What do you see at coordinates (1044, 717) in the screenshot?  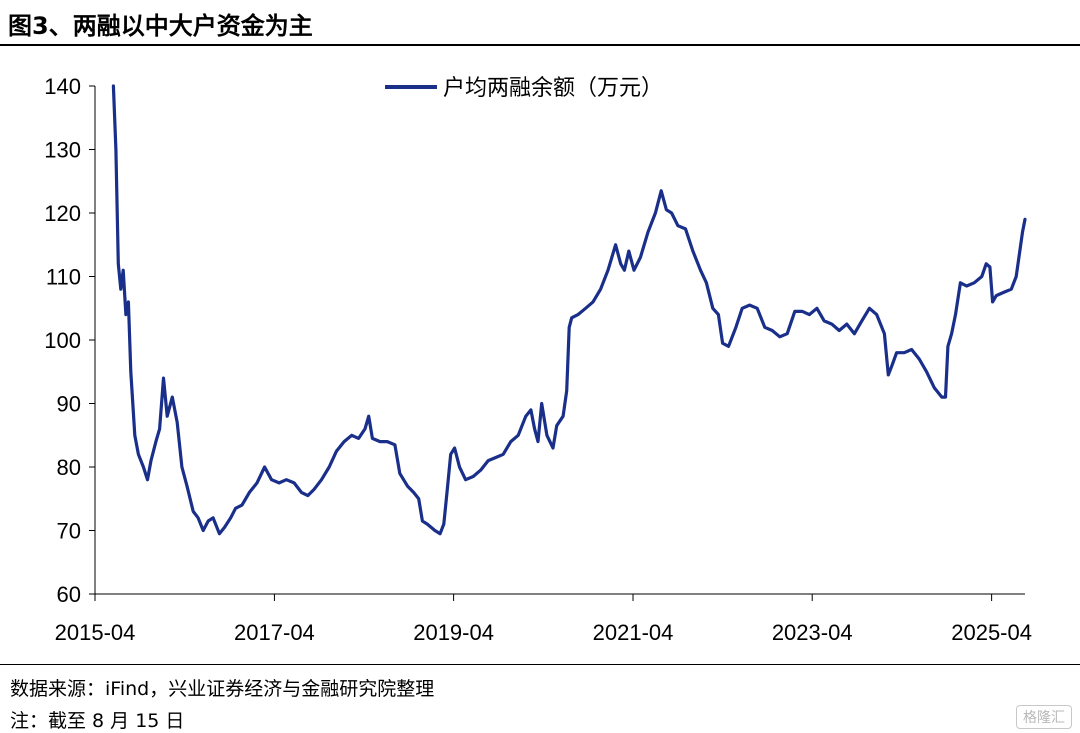 I see `watermark-logo: 格隆汇` at bounding box center [1044, 717].